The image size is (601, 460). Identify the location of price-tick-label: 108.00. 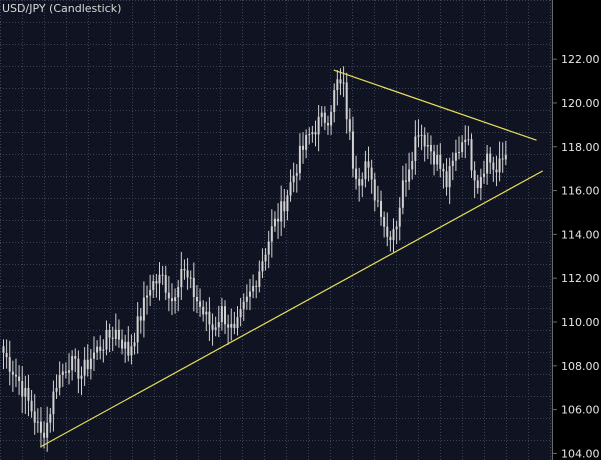
(580, 366).